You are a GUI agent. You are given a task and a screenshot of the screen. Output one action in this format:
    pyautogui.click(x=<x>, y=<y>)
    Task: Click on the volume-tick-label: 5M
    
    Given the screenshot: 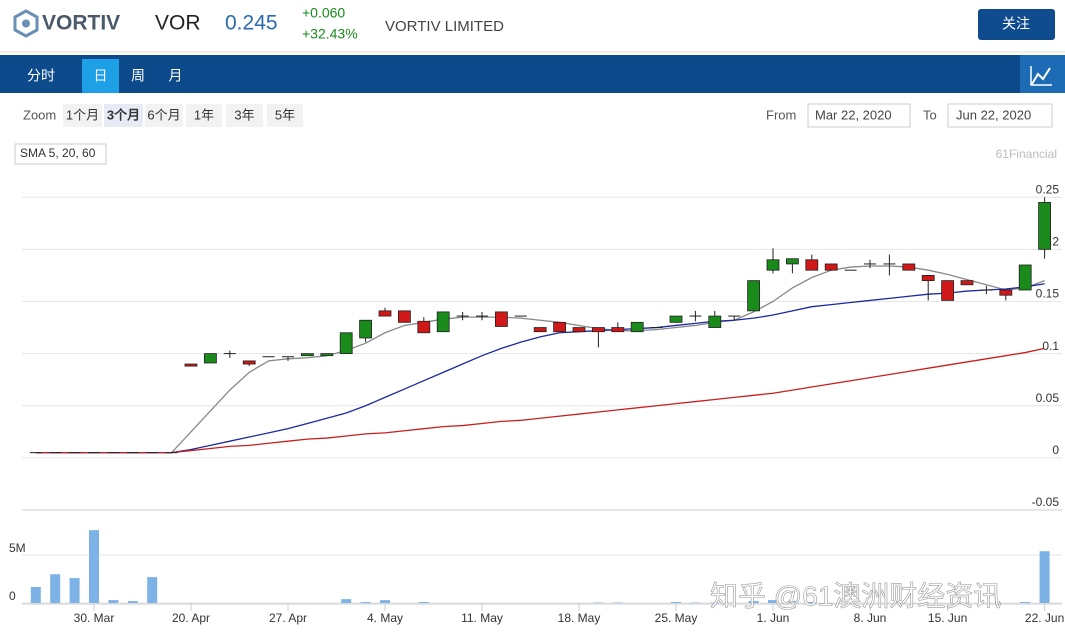 What is the action you would take?
    pyautogui.click(x=17, y=548)
    